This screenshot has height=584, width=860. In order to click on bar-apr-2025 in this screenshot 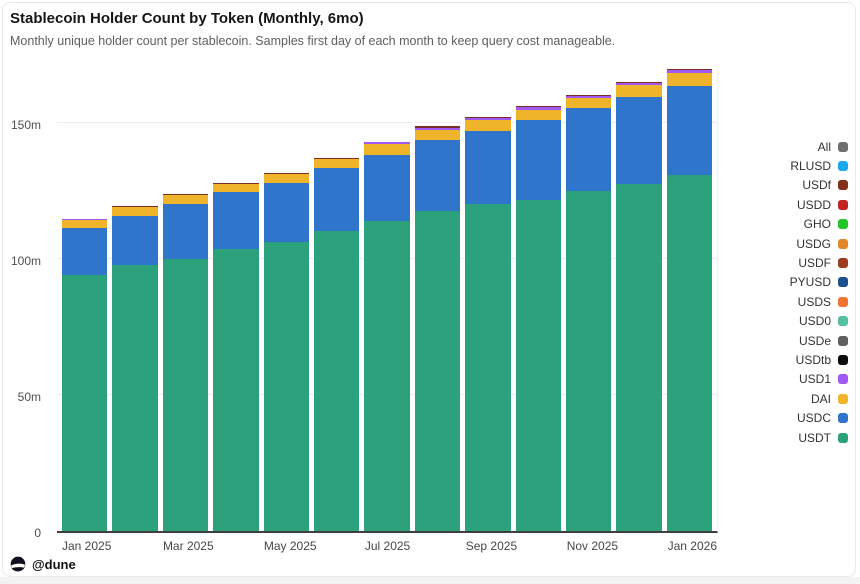, I will do `click(236, 357)`.